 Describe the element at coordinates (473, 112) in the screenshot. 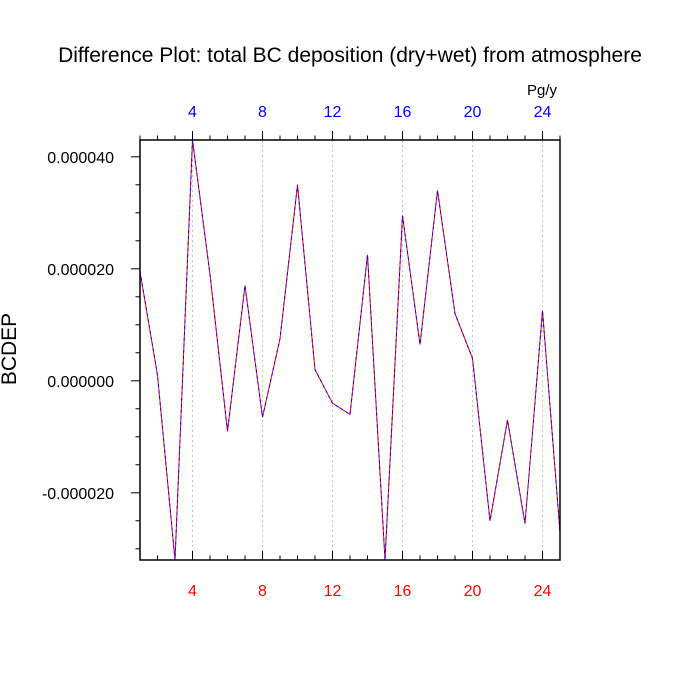

I see `x-tick-label-top-4: 20` at that location.